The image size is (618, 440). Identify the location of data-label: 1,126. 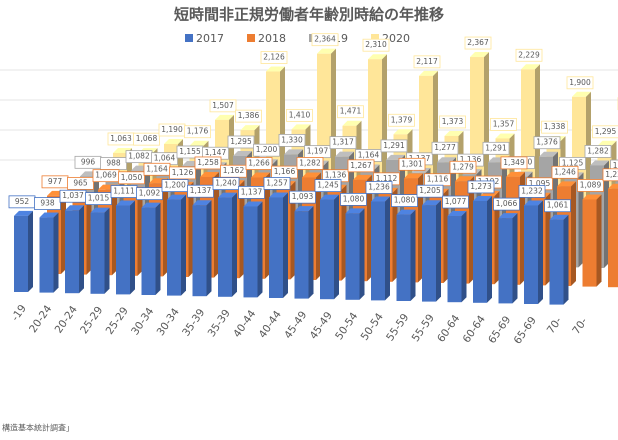
(183, 172).